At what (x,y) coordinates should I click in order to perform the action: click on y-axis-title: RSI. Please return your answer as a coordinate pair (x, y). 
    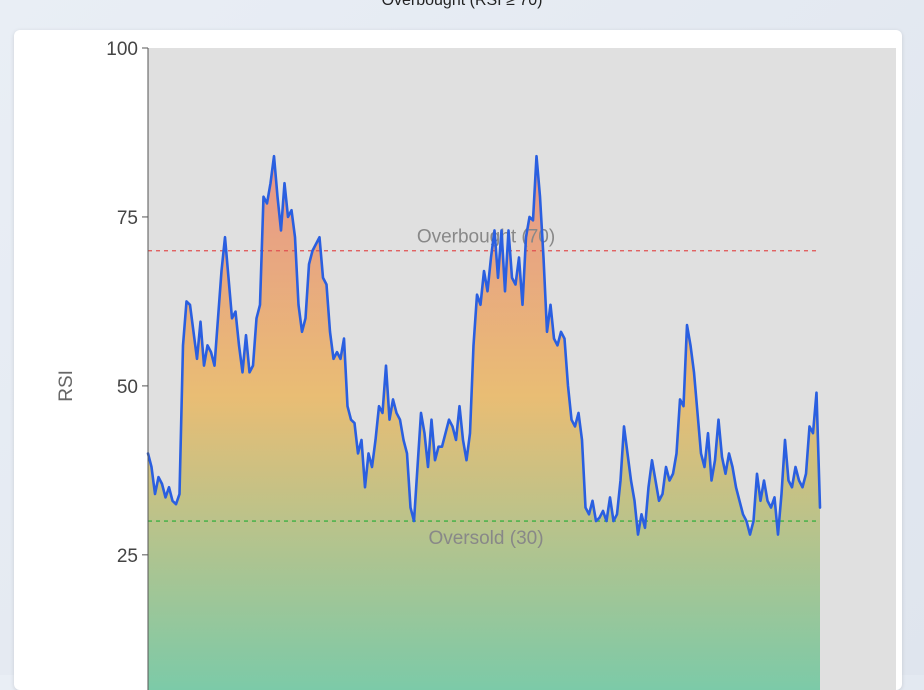
    Looking at the image, I should click on (66, 386).